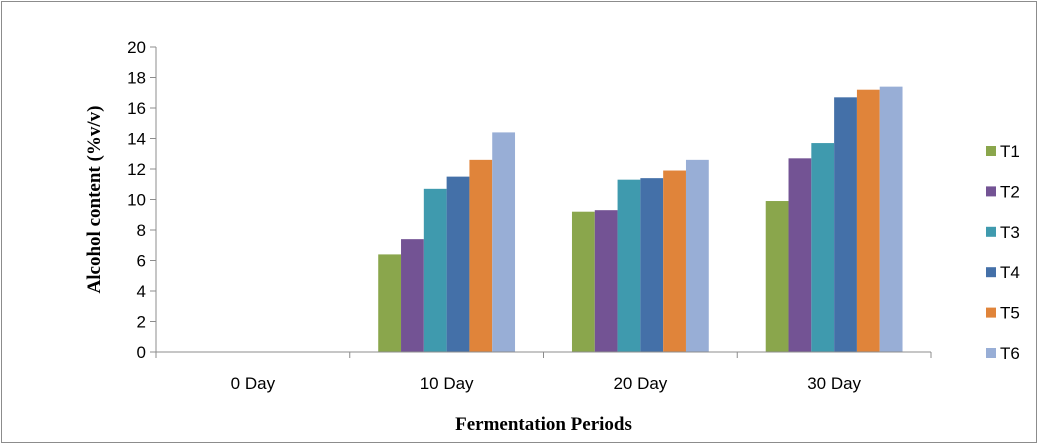 This screenshot has width=1040, height=446. Describe the element at coordinates (136, 169) in the screenshot. I see `y-tick-label: 12` at that location.